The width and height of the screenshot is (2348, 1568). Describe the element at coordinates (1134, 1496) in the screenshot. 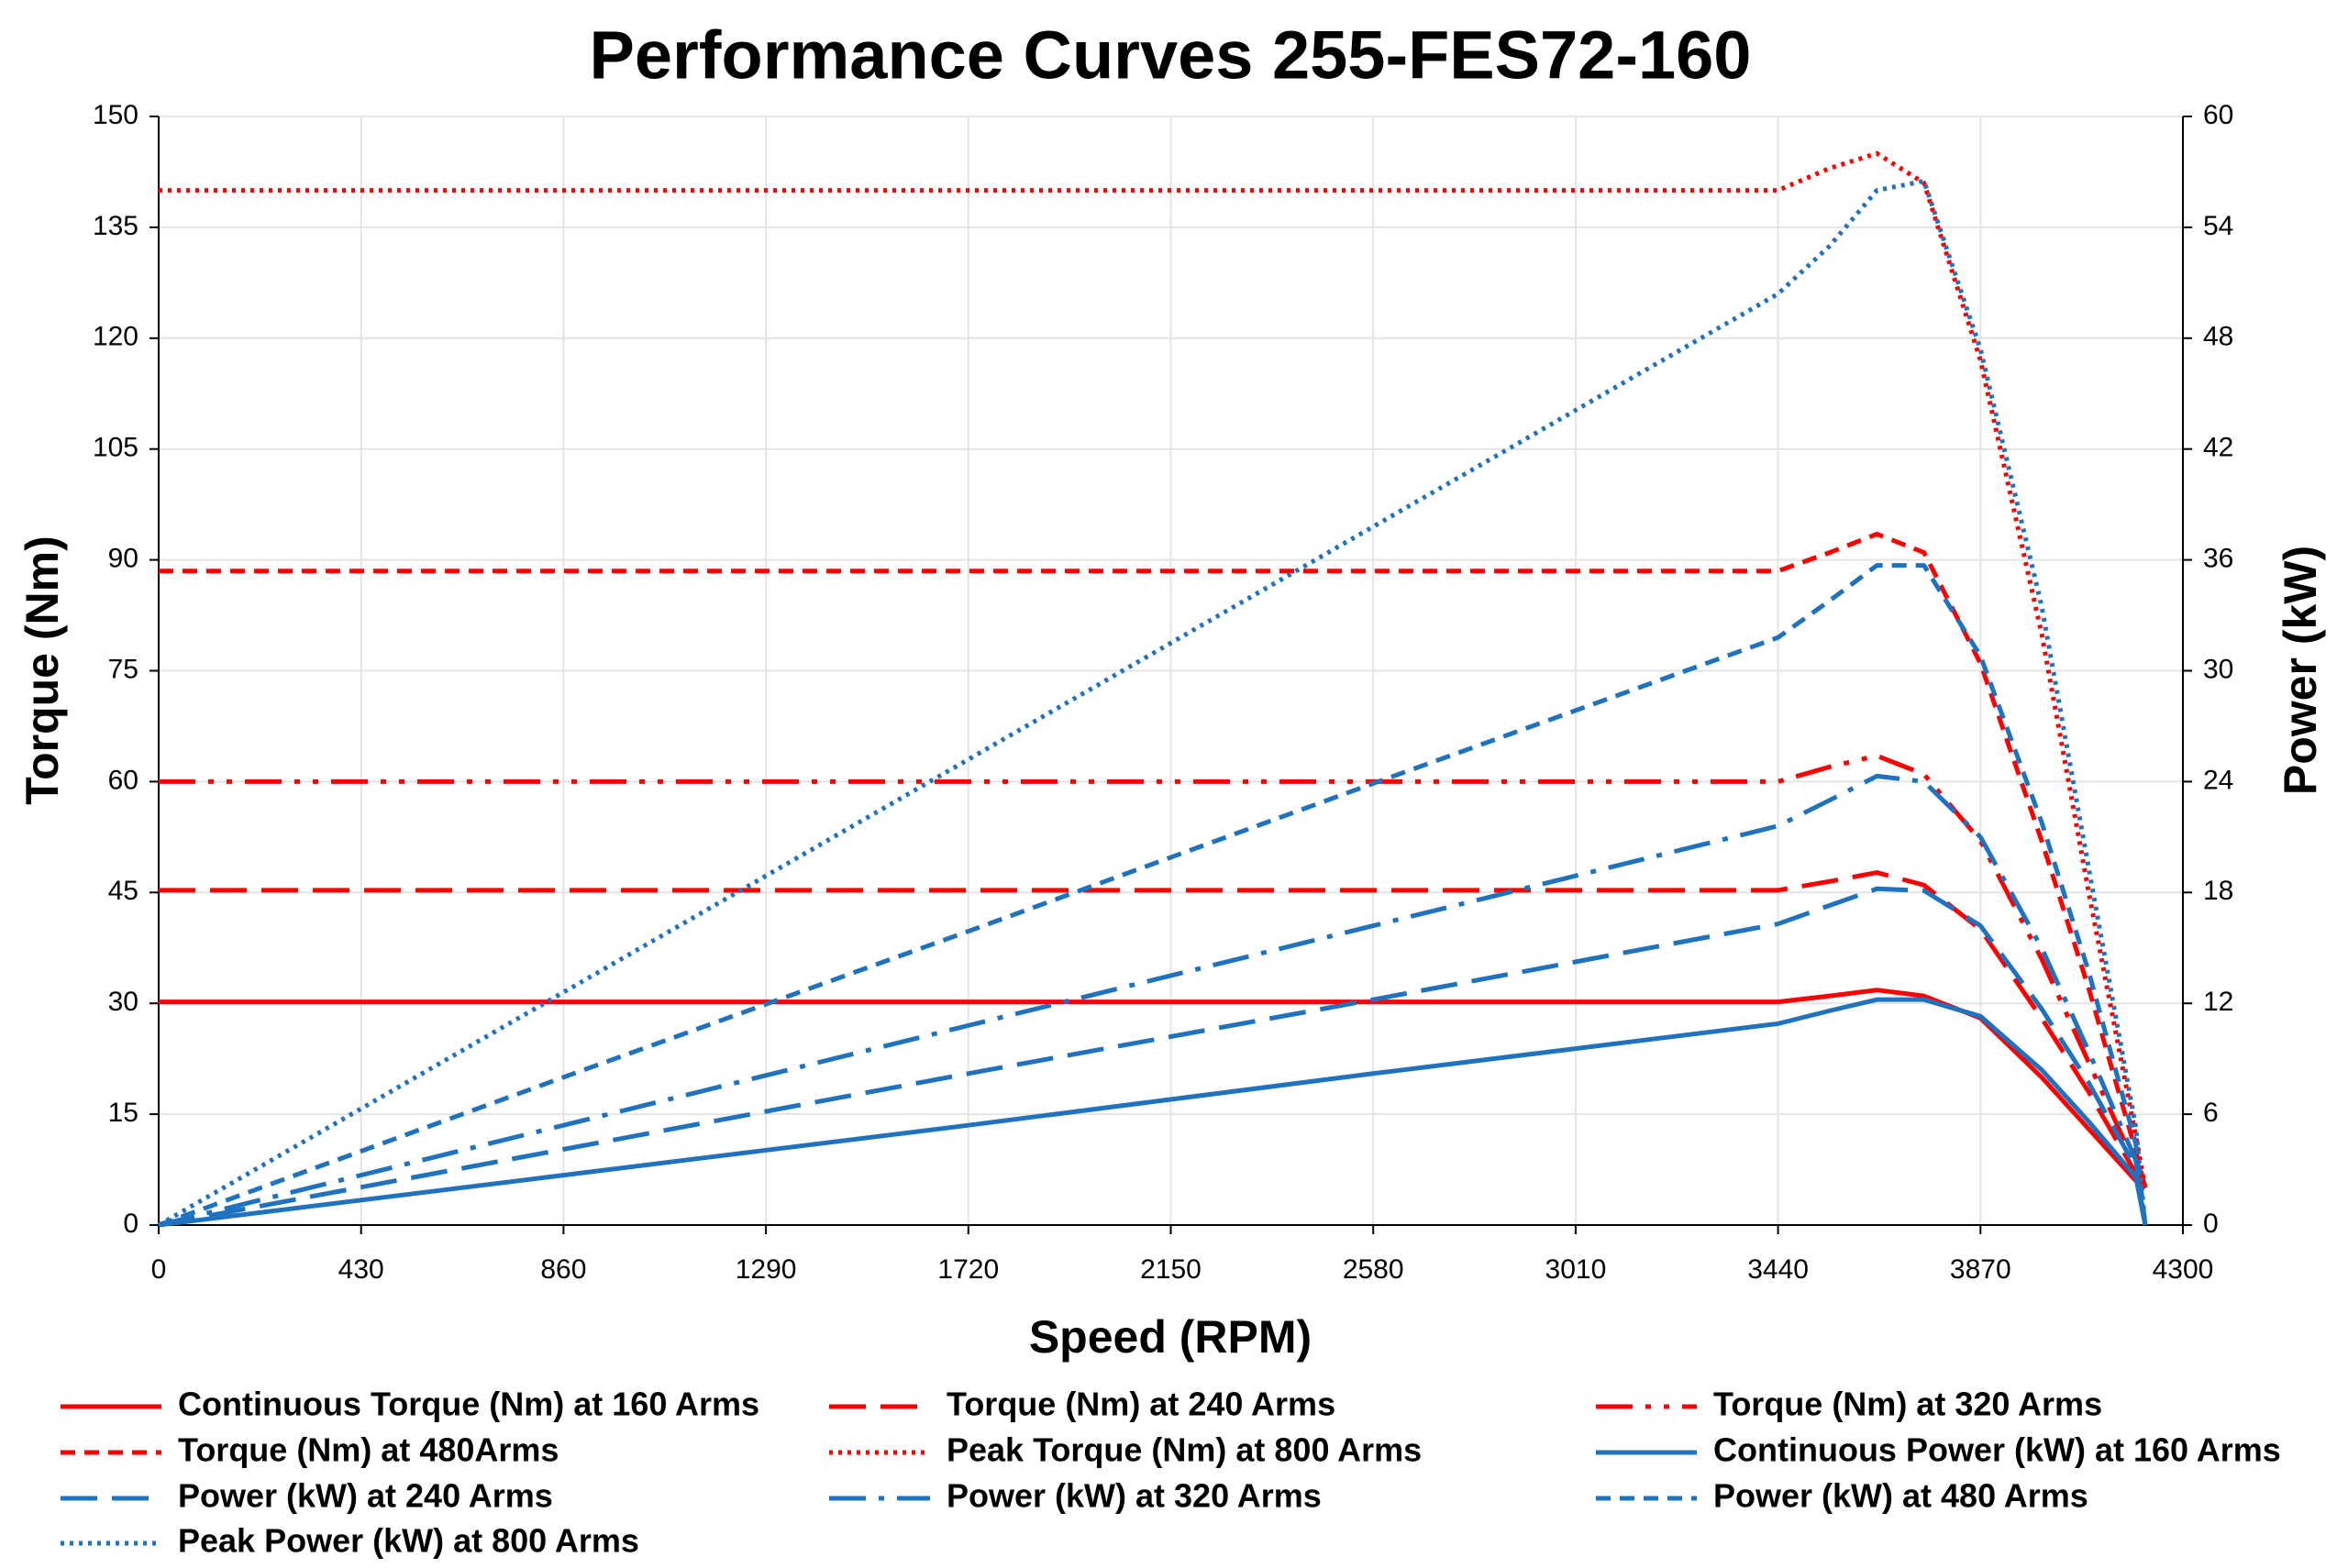

I see `legend-label: Power (kW) at 320 Arms` at that location.